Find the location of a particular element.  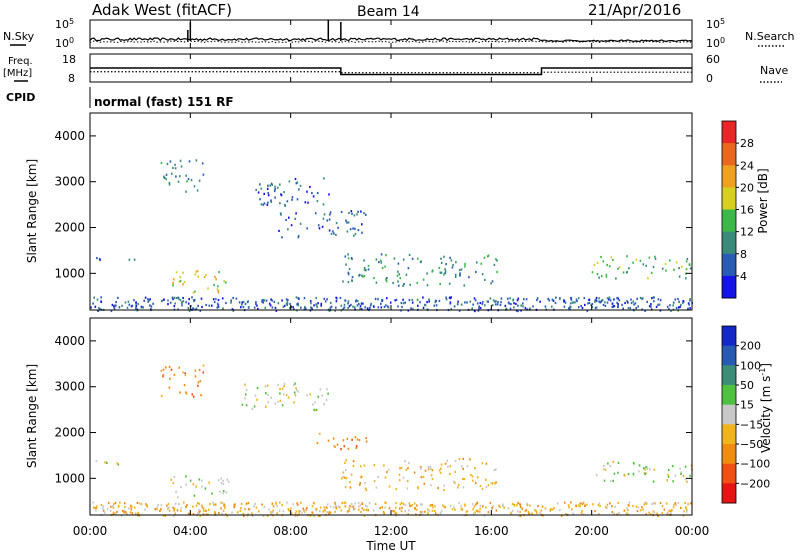

colorbar-segment is located at coordinates (729, 414).